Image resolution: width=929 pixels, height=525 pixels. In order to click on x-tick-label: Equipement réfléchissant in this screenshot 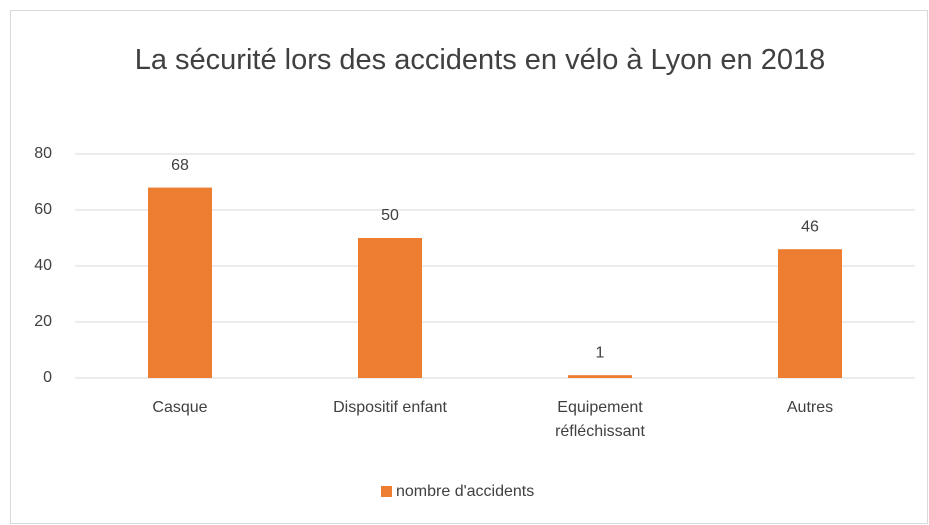, I will do `click(600, 419)`.